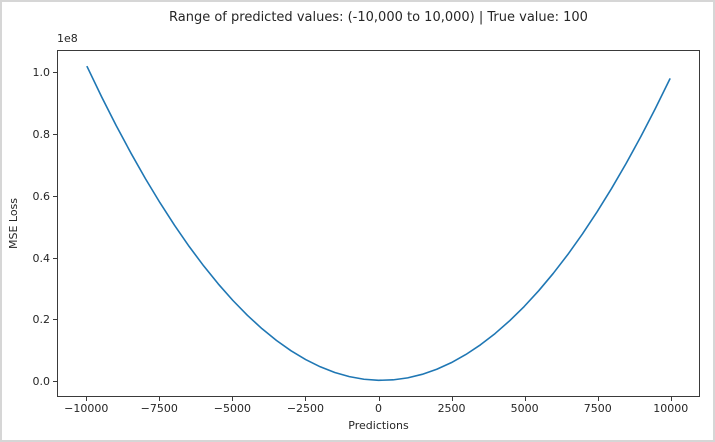  What do you see at coordinates (305, 408) in the screenshot?
I see `x-tick-label: −2500` at bounding box center [305, 408].